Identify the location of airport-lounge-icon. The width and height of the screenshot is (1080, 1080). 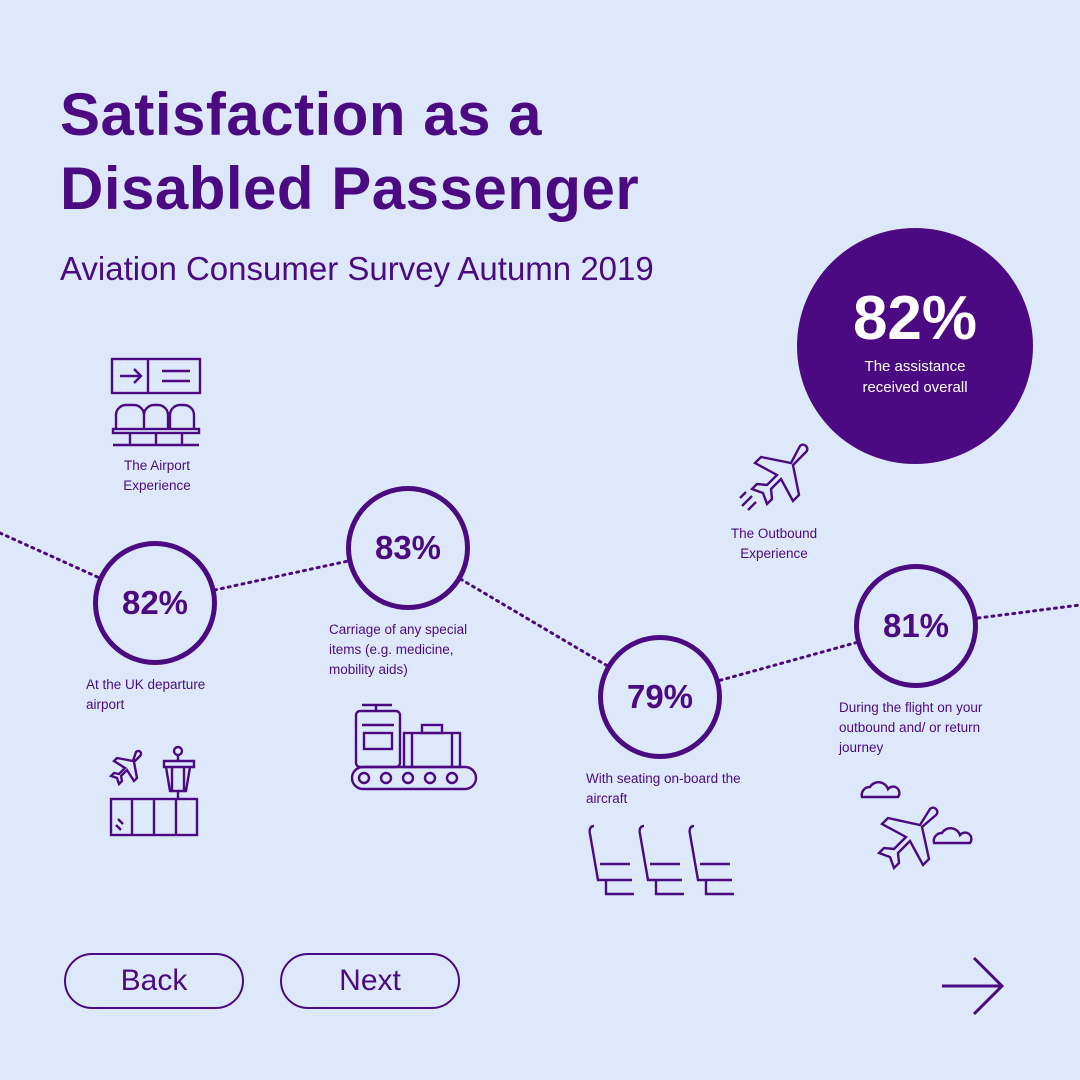
(156, 402).